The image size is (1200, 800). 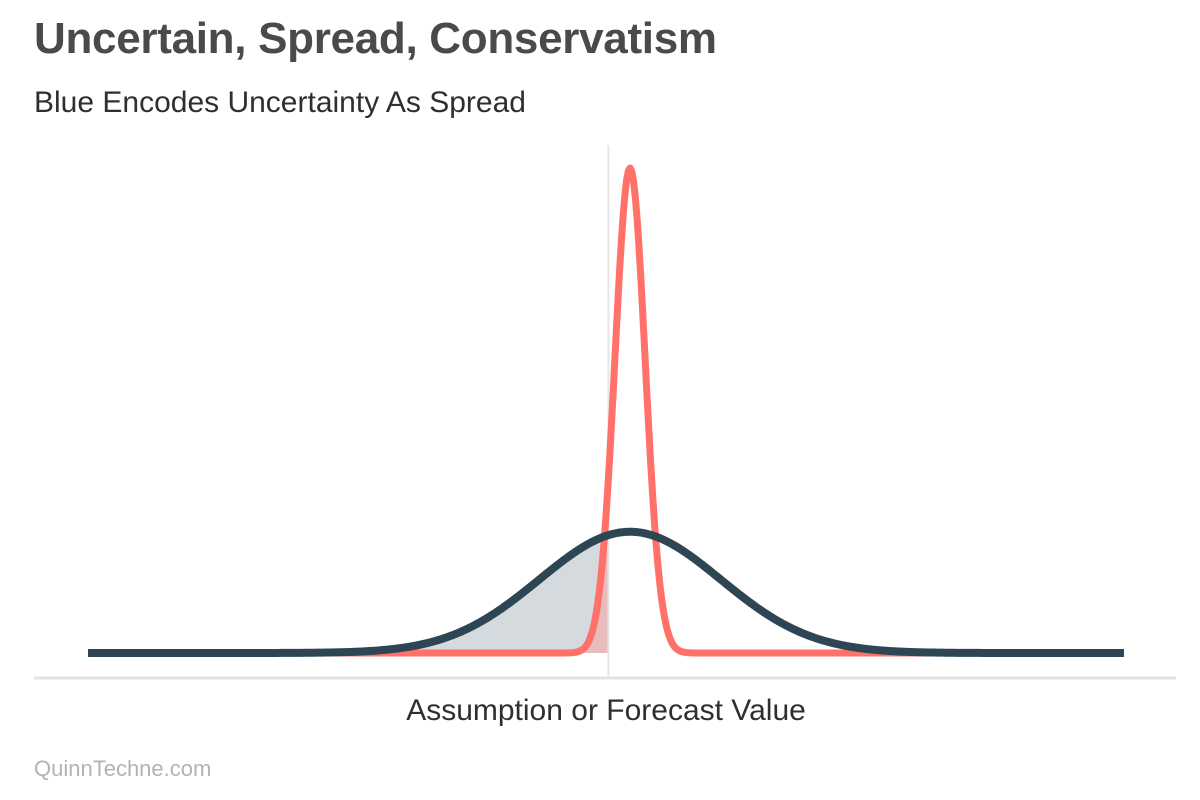 I want to click on chart-title: Uncertain, Spread, Conservatism, so click(x=375, y=38).